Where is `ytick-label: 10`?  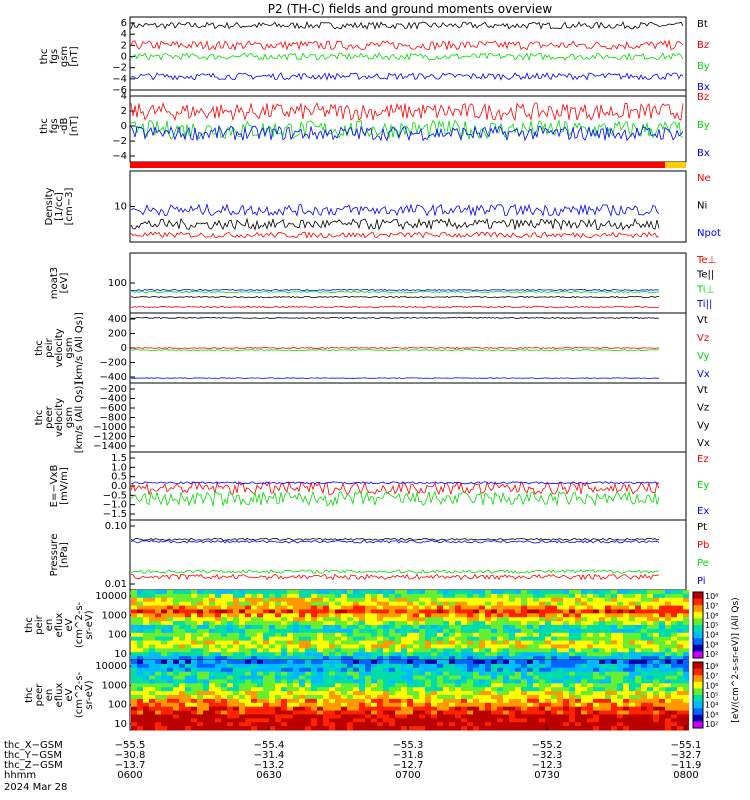
ytick-label: 10 is located at coordinates (120, 207).